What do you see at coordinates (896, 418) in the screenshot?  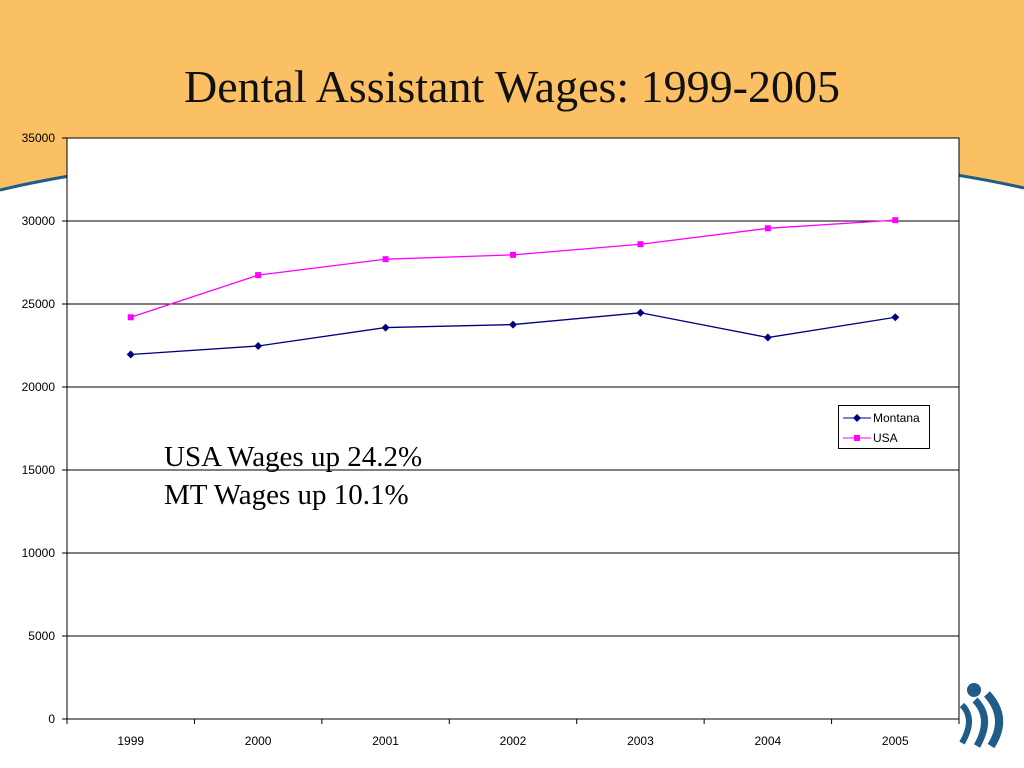 I see `legend-label-montana: Montana` at bounding box center [896, 418].